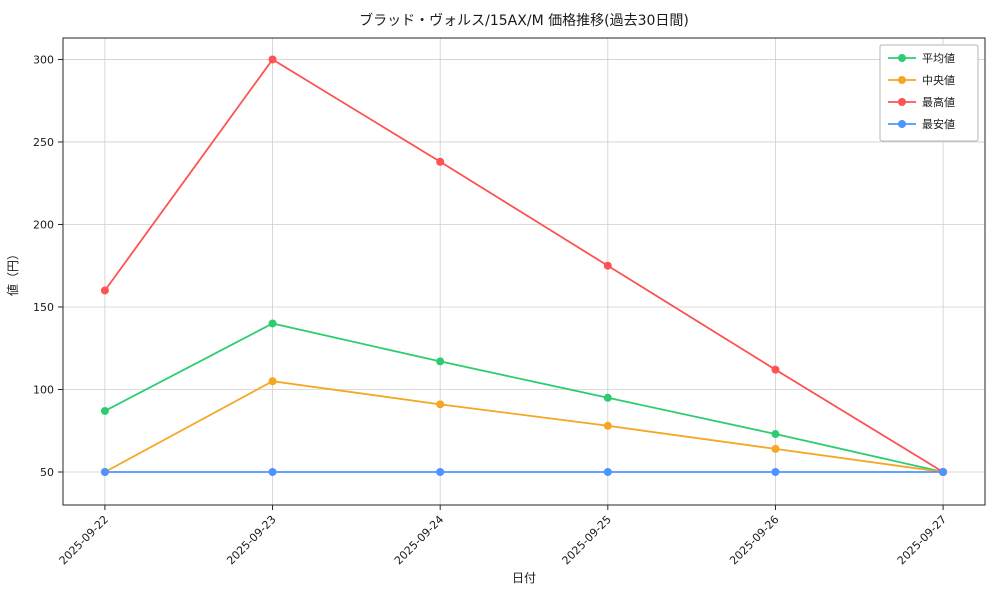  Describe the element at coordinates (938, 124) in the screenshot. I see `legend-label: 最安値` at that location.